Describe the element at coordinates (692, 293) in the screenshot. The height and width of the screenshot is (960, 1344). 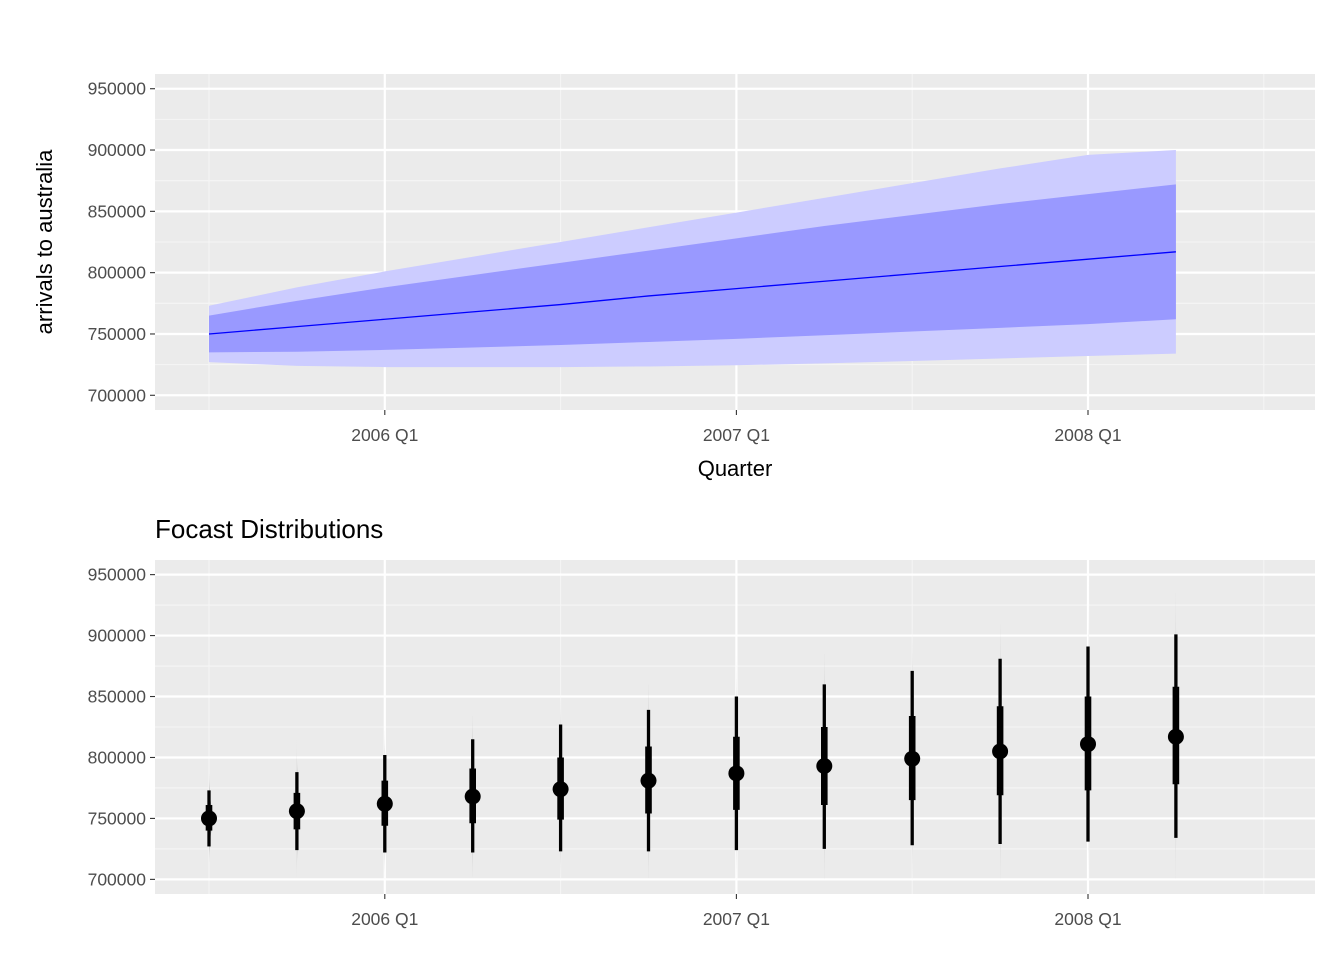
I see `mean-forecast-line` at that location.